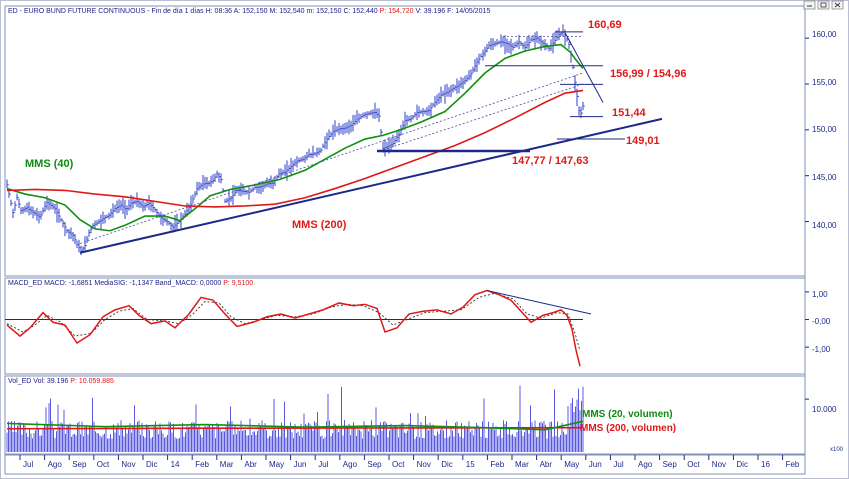 This screenshot has width=849, height=479. I want to click on minimize-button, so click(809, 5).